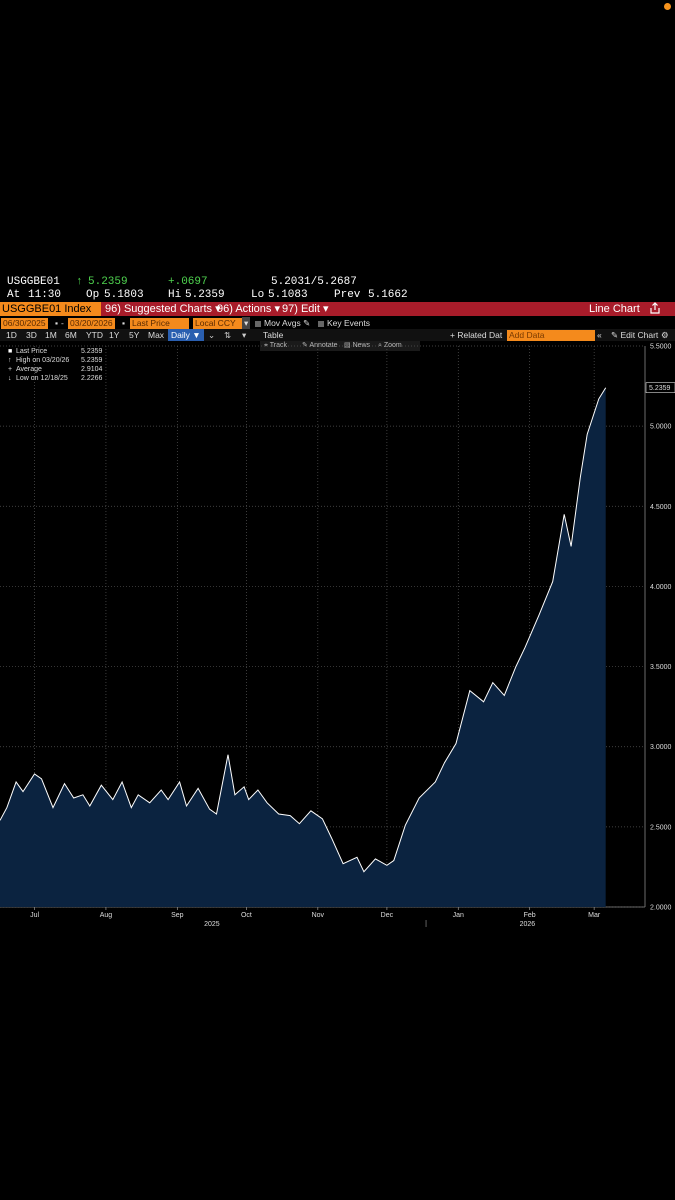  Describe the element at coordinates (33, 282) in the screenshot. I see `ticker-symbol: USGGBE01` at that location.